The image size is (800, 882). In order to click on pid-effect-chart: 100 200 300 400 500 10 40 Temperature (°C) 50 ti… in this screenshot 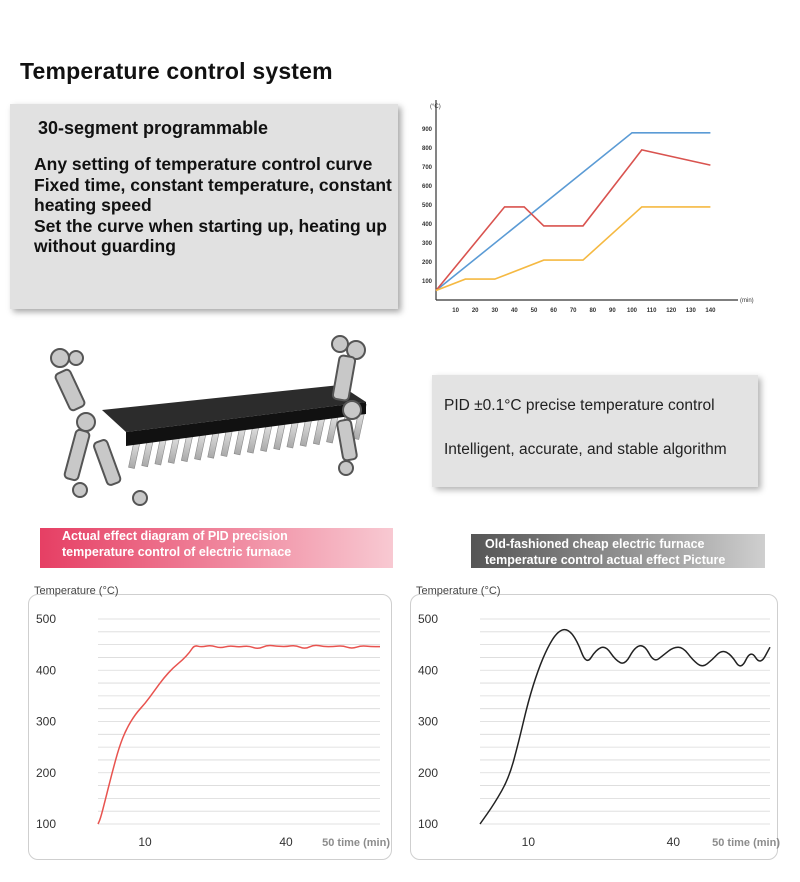, I will do `click(212, 717)`.